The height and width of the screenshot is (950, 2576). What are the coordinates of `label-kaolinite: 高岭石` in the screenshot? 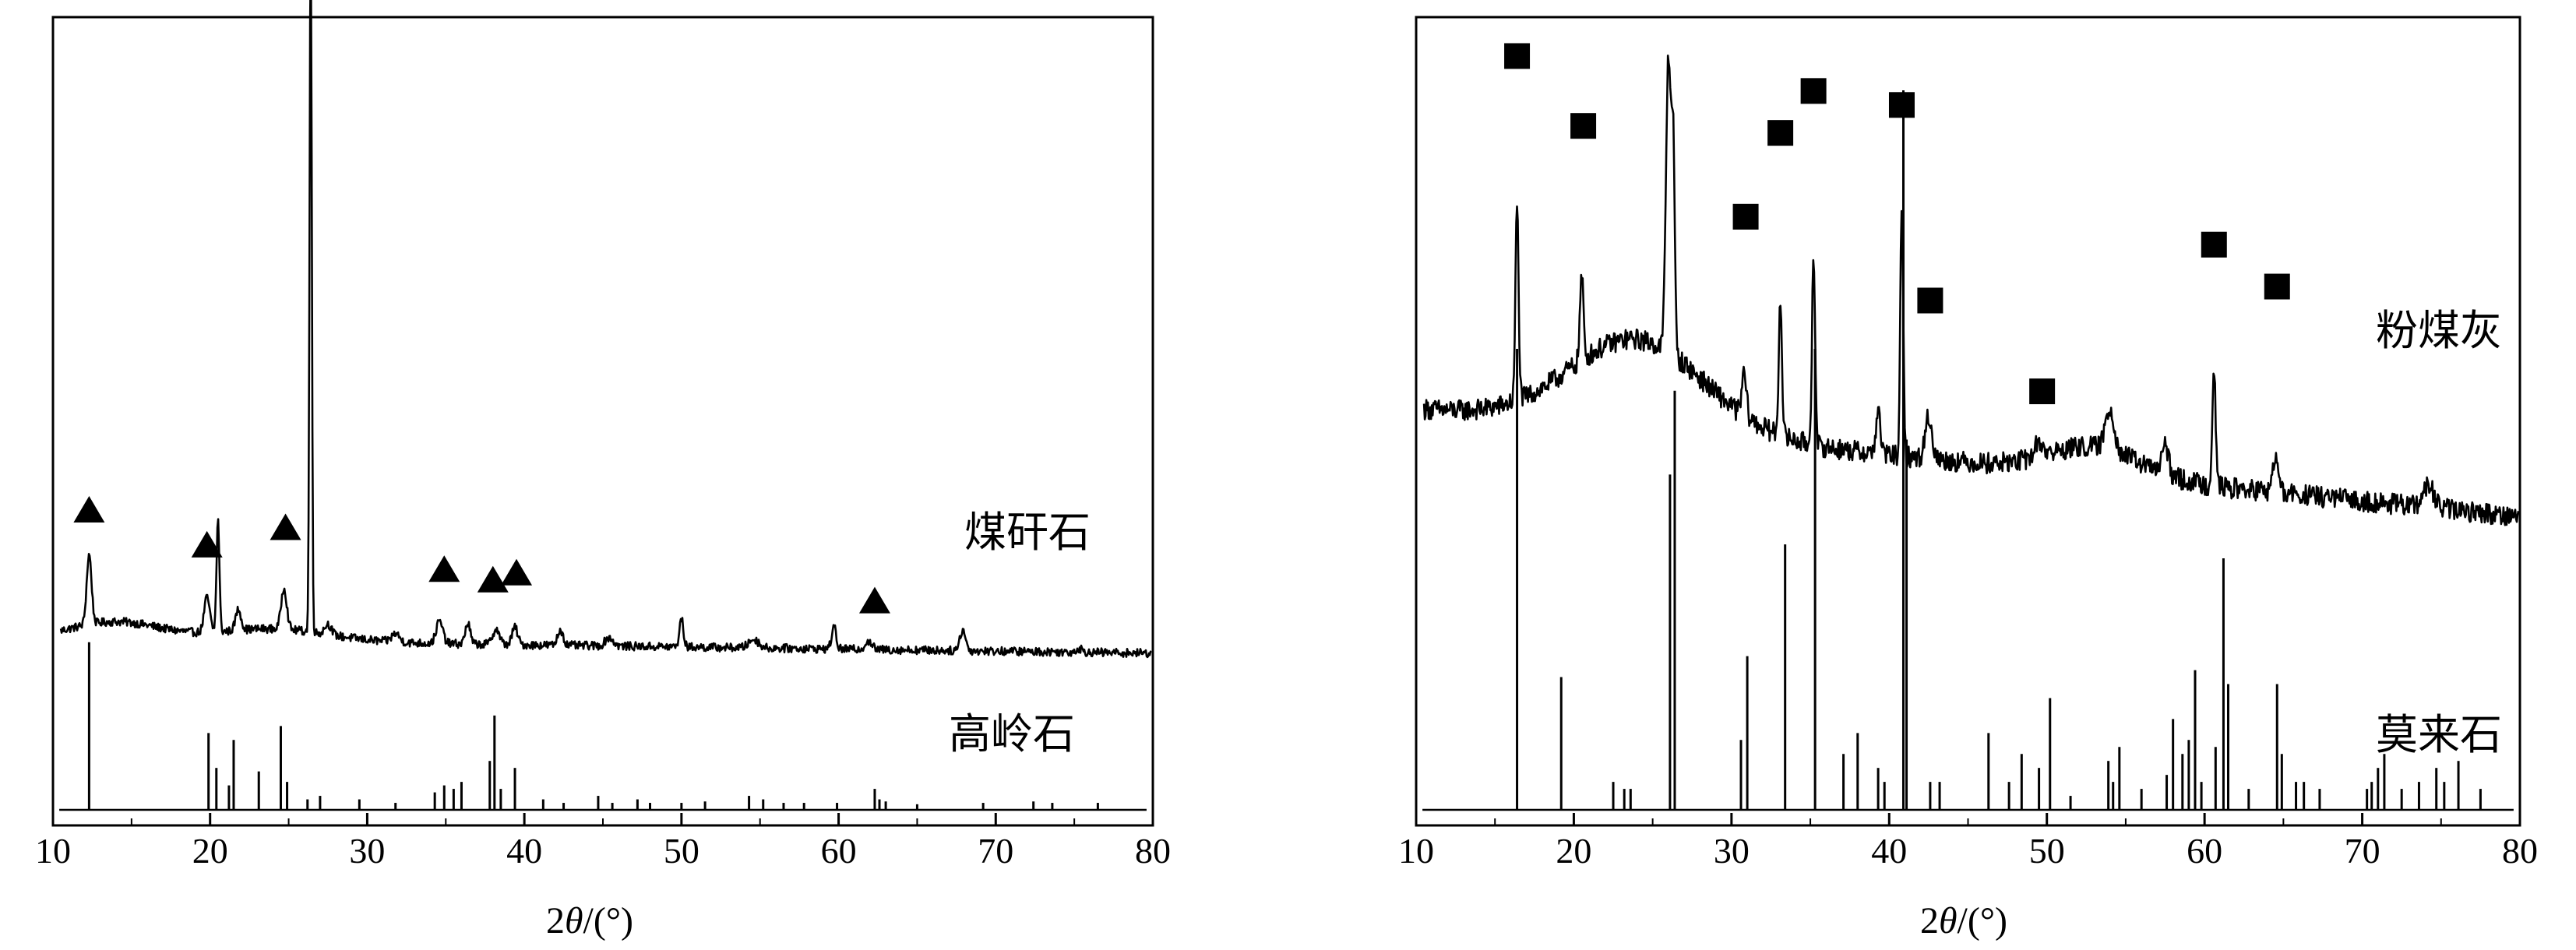 It's located at (1012, 733).